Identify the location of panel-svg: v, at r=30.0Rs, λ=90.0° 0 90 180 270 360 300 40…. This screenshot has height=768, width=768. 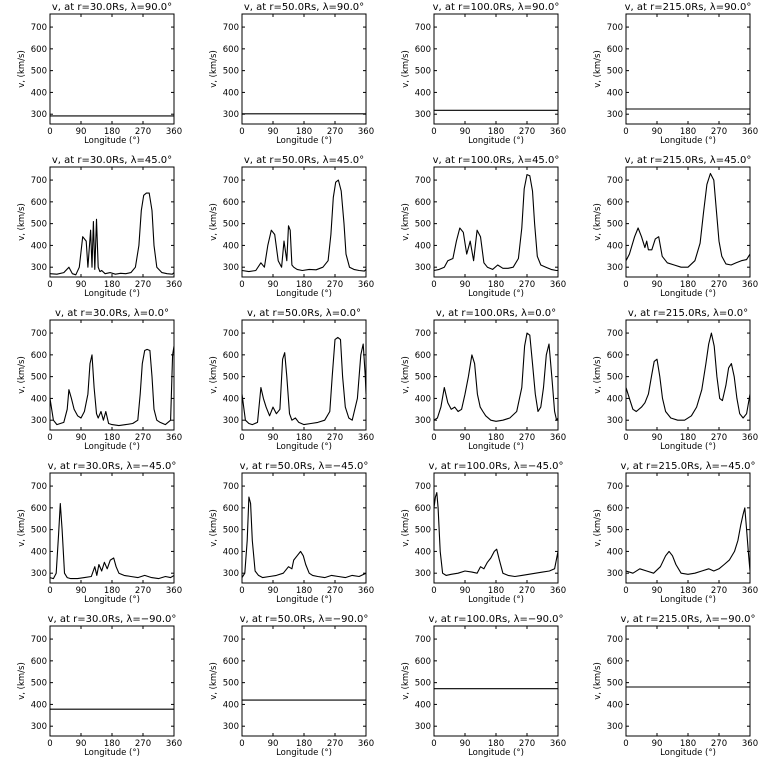
(99, 74).